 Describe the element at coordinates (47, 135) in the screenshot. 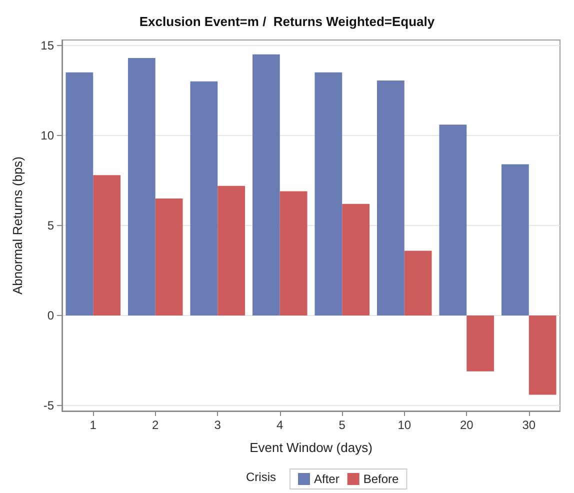

I see `y-tick-label: 10` at that location.